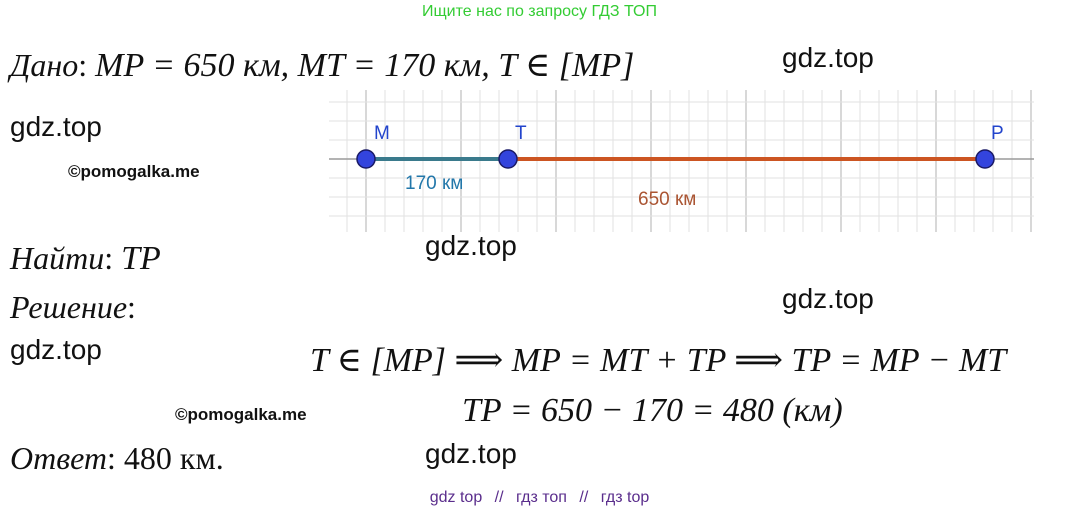 The height and width of the screenshot is (514, 1079). What do you see at coordinates (58, 458) in the screenshot?
I see `answer-label: Ответ` at bounding box center [58, 458].